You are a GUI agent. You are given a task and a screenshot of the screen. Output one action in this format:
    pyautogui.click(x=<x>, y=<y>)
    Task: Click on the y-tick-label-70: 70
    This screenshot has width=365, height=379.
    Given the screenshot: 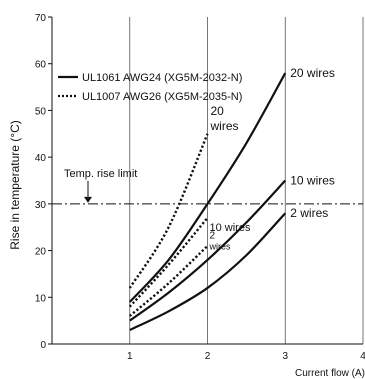 What is the action you would take?
    pyautogui.click(x=41, y=18)
    